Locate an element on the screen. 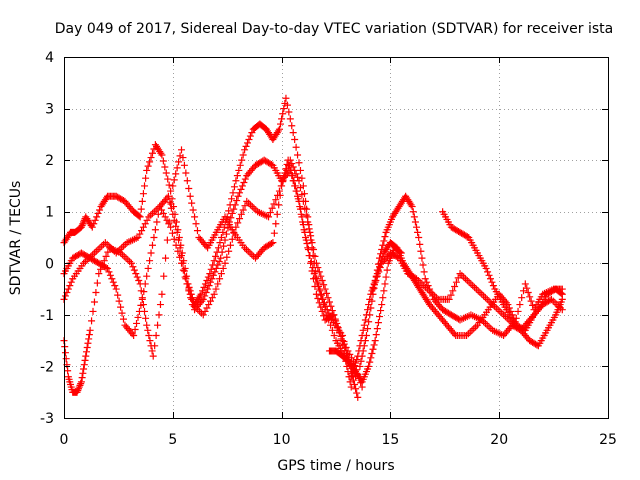 Image resolution: width=640 pixels, height=480 pixels. y-tick-label-0: 0 is located at coordinates (49, 264).